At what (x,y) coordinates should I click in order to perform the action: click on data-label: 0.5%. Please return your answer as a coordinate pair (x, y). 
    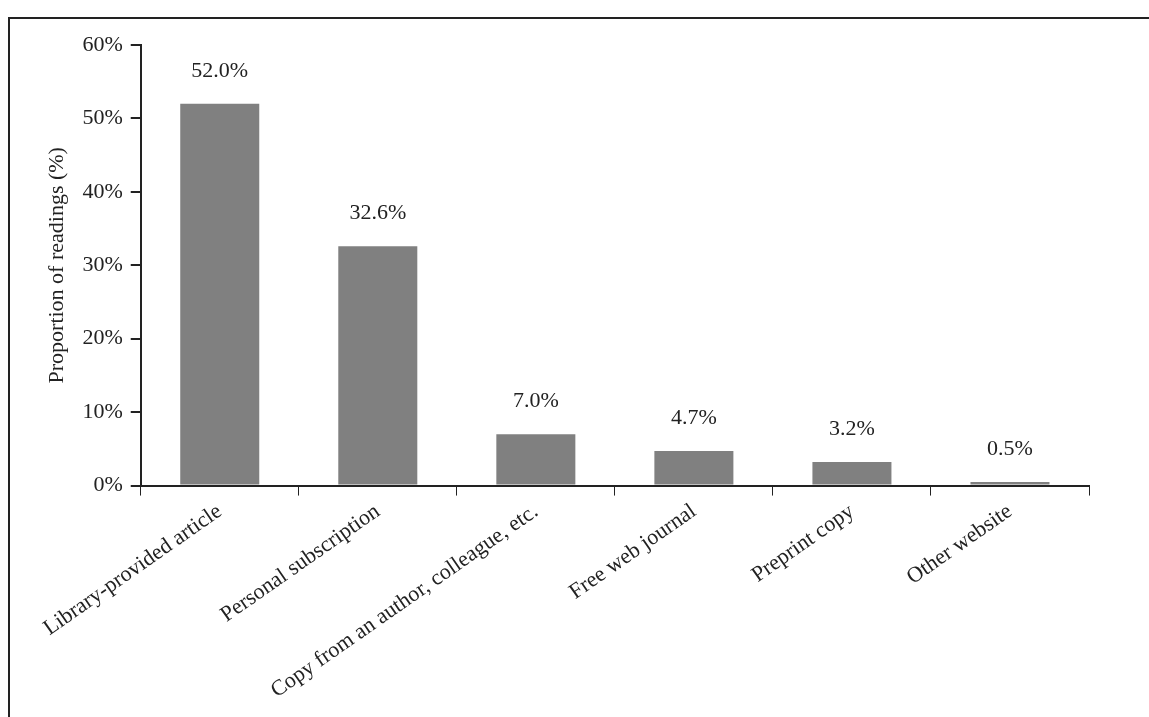
    Looking at the image, I should click on (1010, 447).